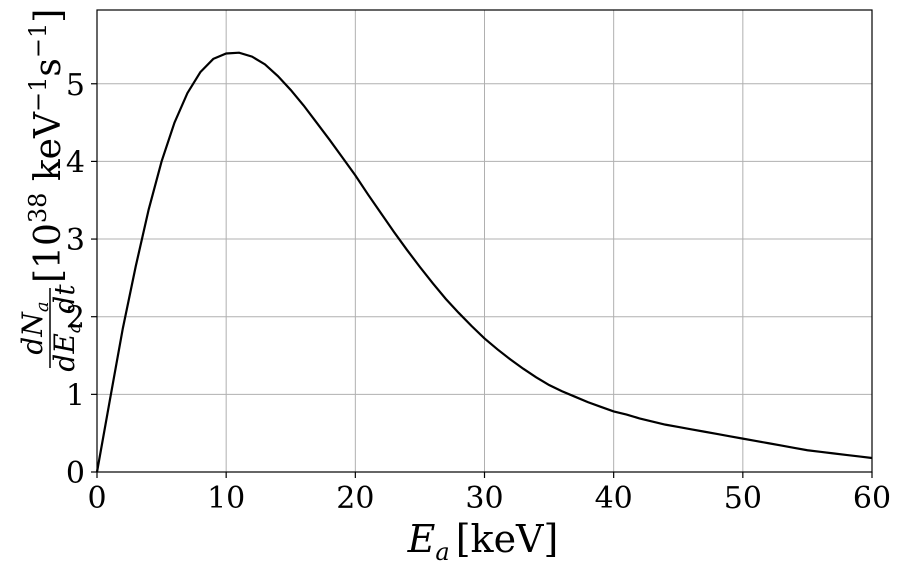  I want to click on y-tick-label: 0, so click(75, 473).